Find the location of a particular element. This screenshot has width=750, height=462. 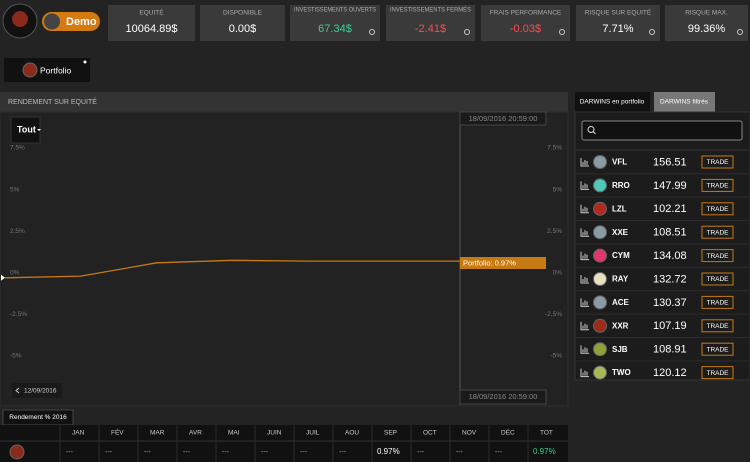

range-label: Tout is located at coordinates (26, 129).